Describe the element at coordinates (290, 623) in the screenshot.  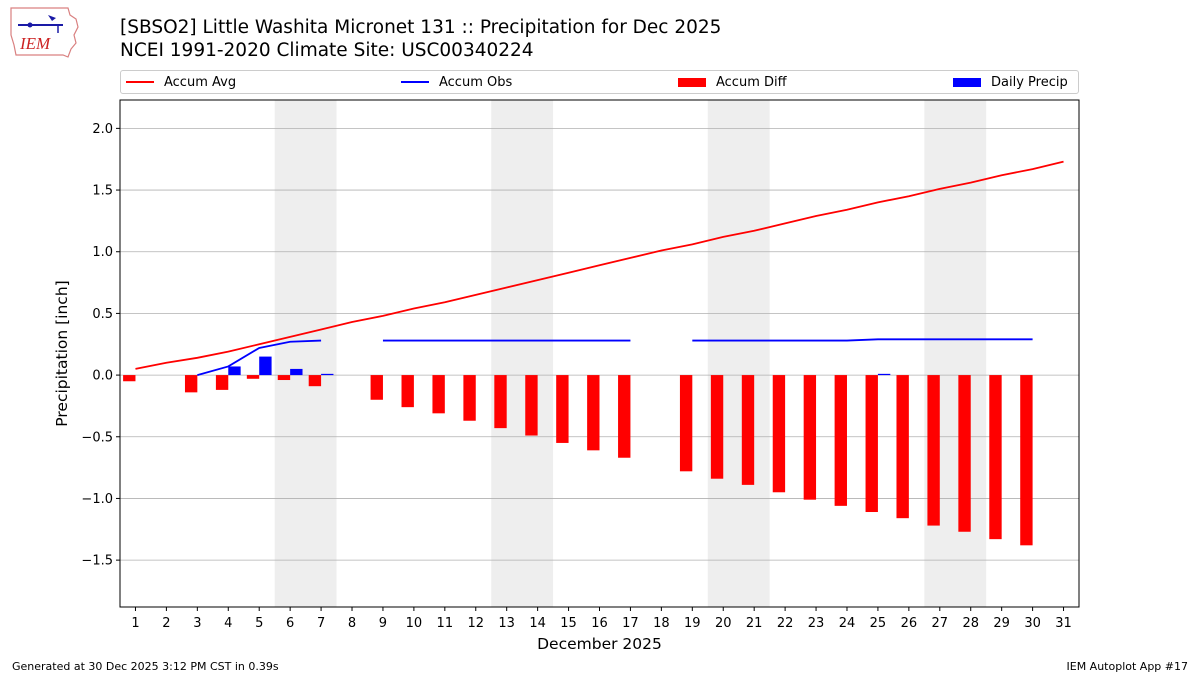
I see `x-tick-label: 6` at that location.